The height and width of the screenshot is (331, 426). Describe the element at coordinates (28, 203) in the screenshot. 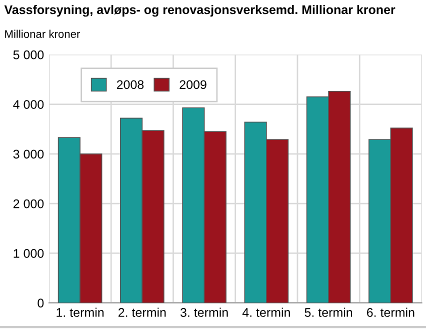

I see `y-tick-label: 2 000` at that location.